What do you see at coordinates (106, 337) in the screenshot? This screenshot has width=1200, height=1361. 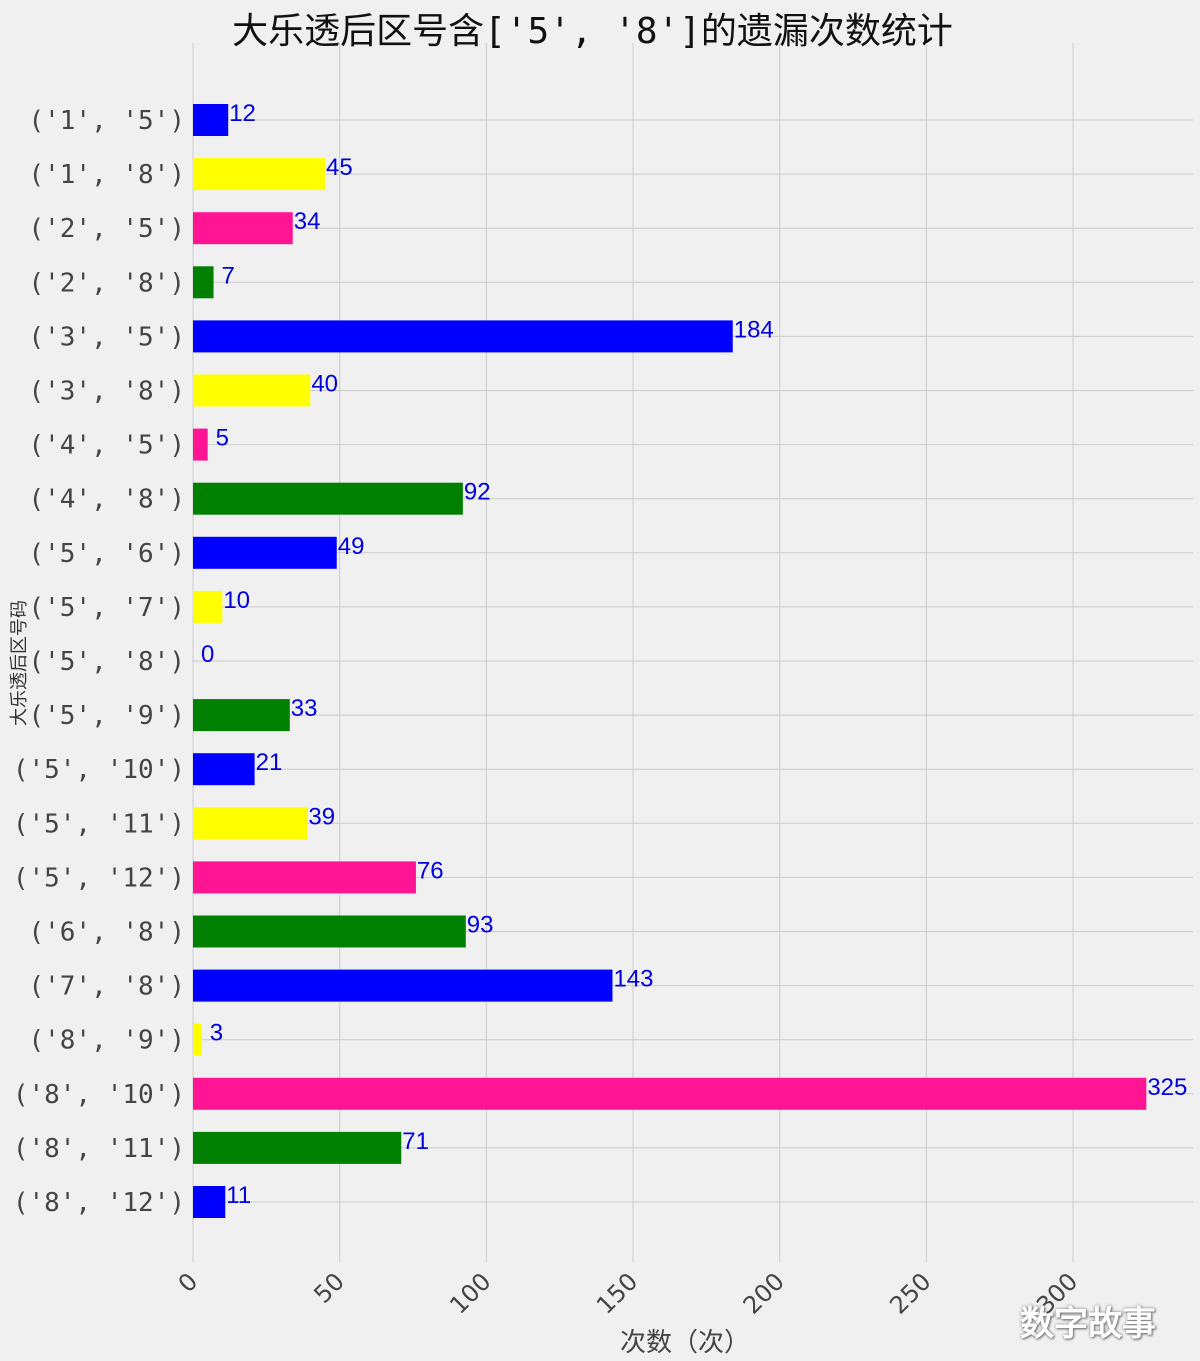 I see `y-tick-label: ('3', '5')` at bounding box center [106, 337].